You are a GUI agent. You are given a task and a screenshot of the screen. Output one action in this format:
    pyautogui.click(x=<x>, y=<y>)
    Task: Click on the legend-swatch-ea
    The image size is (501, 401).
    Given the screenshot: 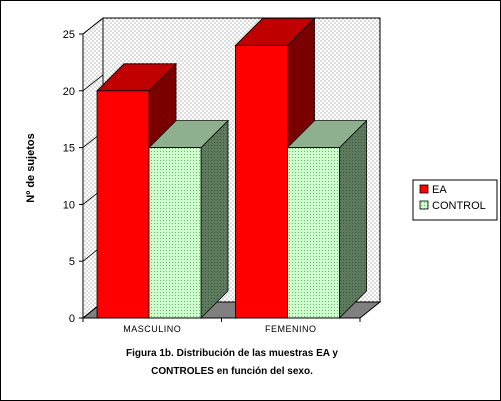 What is the action you would take?
    pyautogui.click(x=424, y=189)
    